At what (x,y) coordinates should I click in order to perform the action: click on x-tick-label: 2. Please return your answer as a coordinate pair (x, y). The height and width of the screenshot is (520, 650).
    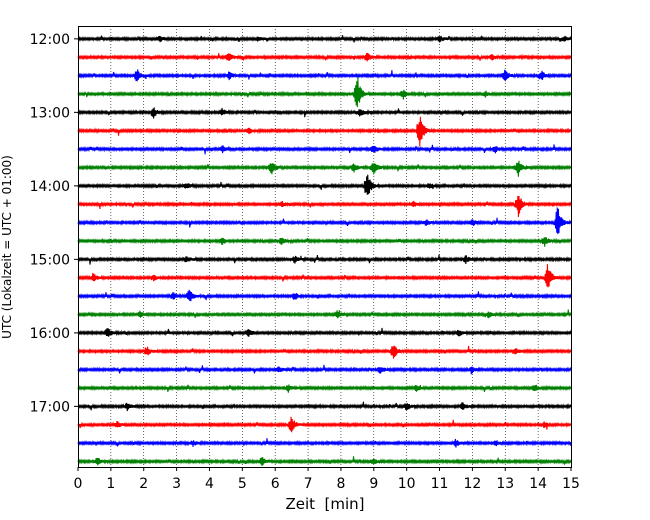
    Looking at the image, I should click on (143, 484).